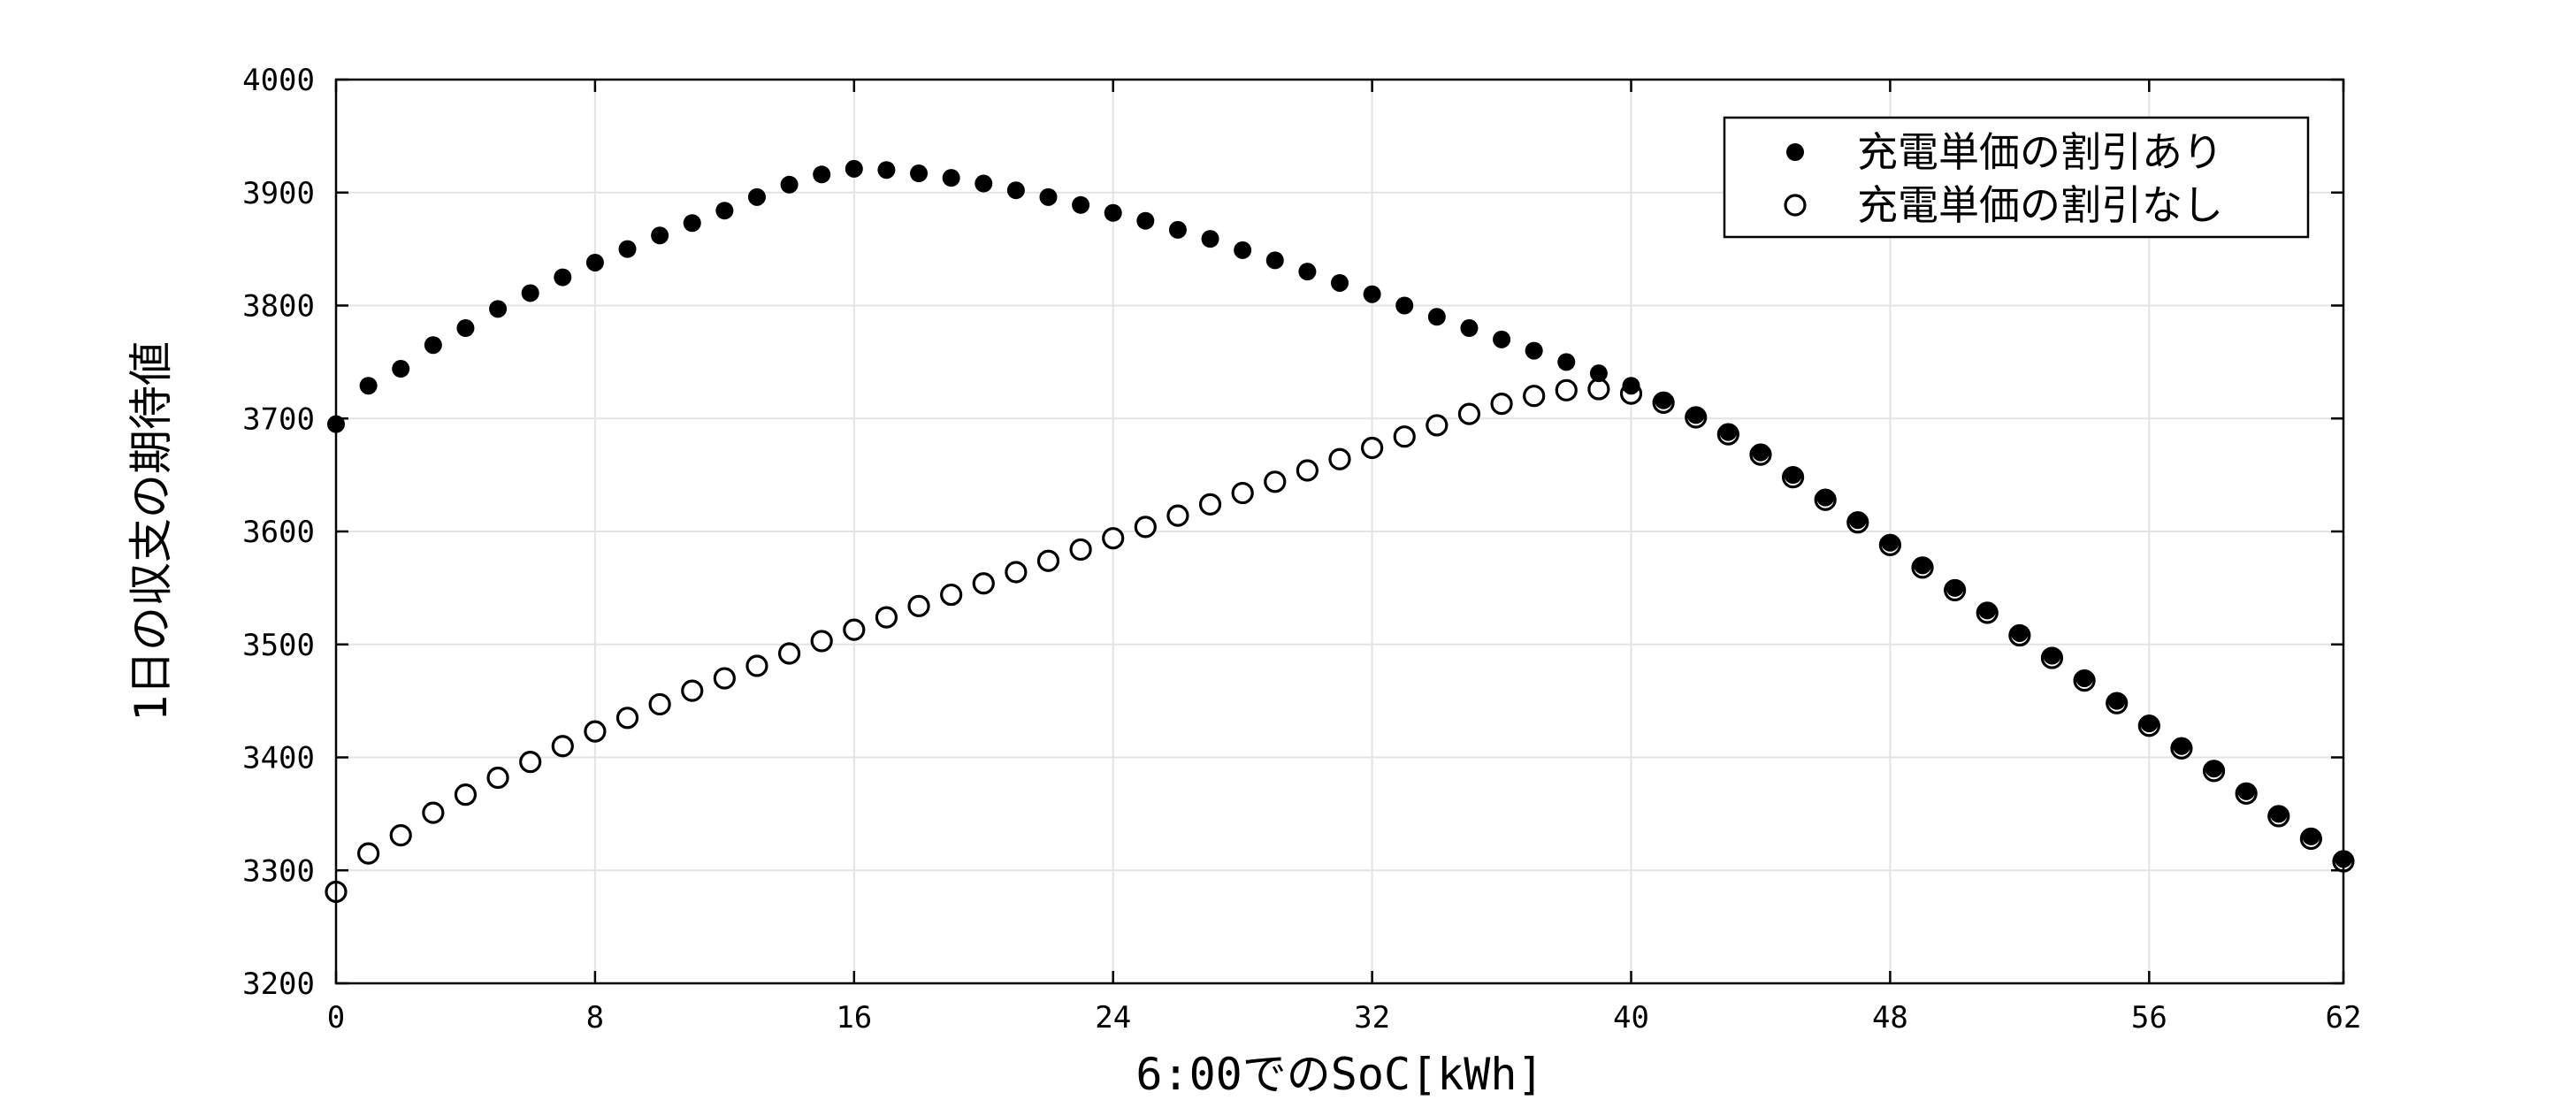 This screenshot has width=2576, height=1108. What do you see at coordinates (2016, 177) in the screenshot?
I see `legend-box` at bounding box center [2016, 177].